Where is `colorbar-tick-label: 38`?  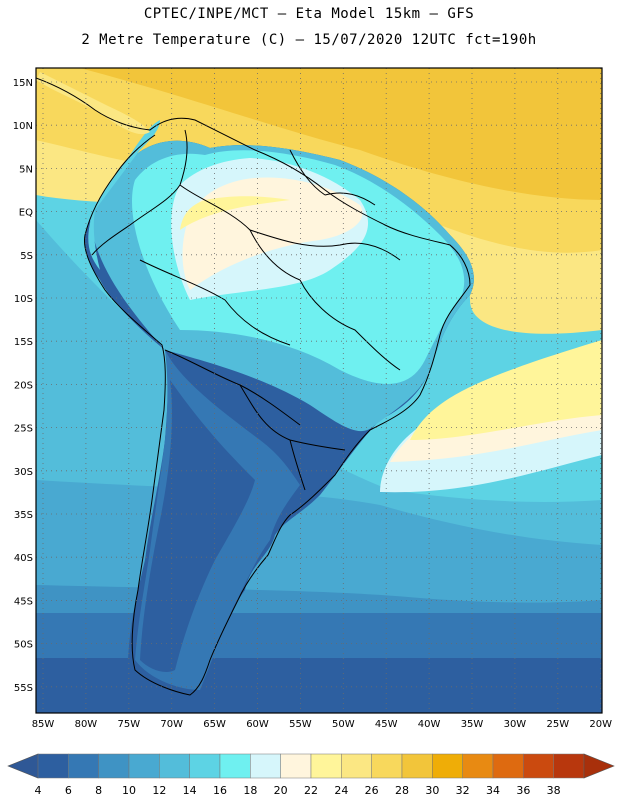
colorbar-tick-label: 38 is located at coordinates (554, 790).